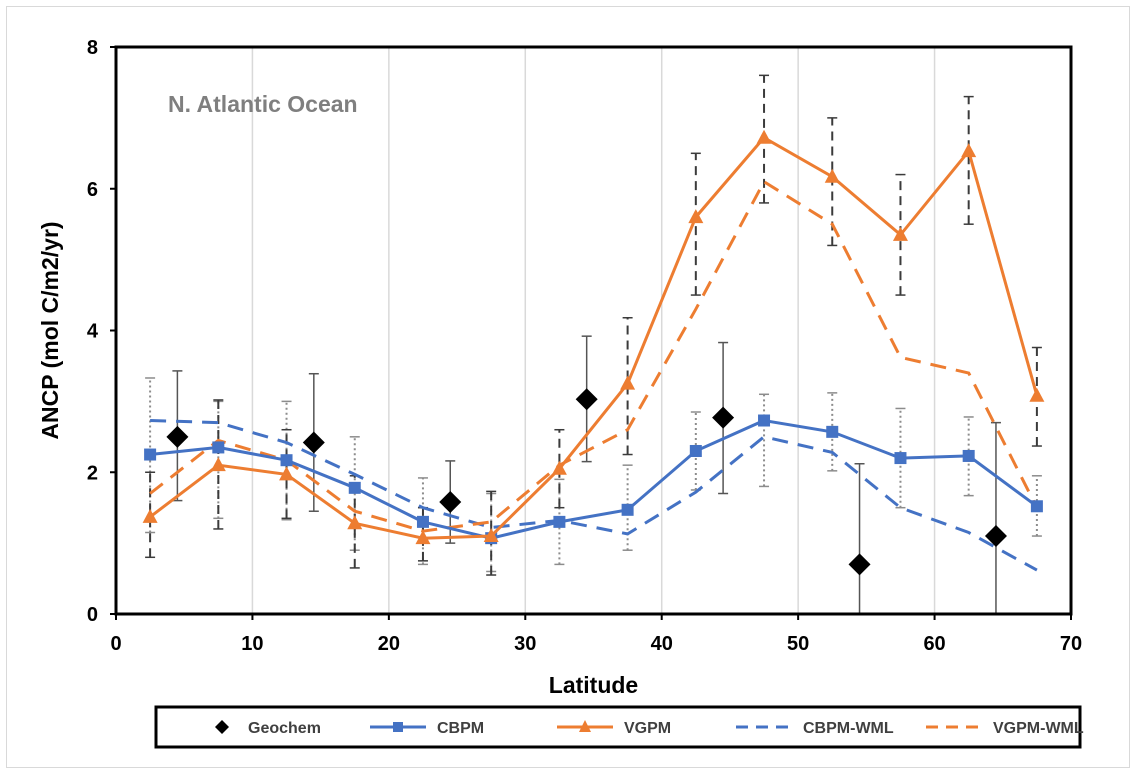 This screenshot has width=1136, height=774. Describe the element at coordinates (848, 728) in the screenshot. I see `legend-label: CBPM-WML` at that location.